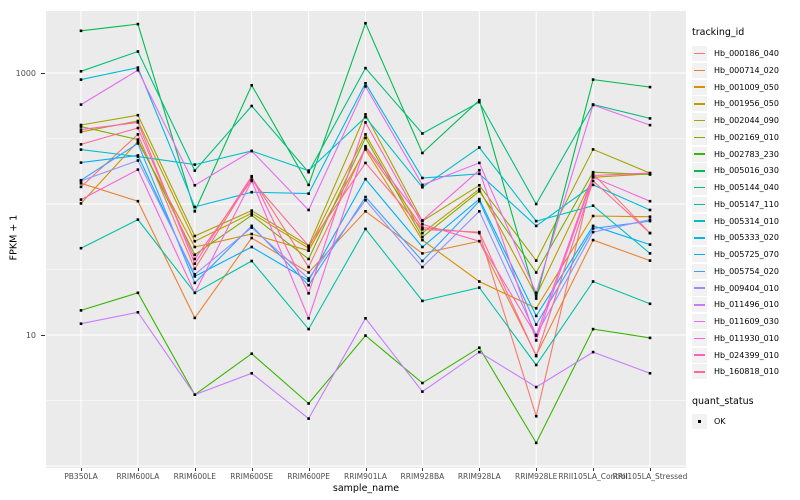 The width and height of the screenshot is (800, 500). I want to click on legend-item-Hb_001009_050: Hb_001009_050, so click(745, 87).